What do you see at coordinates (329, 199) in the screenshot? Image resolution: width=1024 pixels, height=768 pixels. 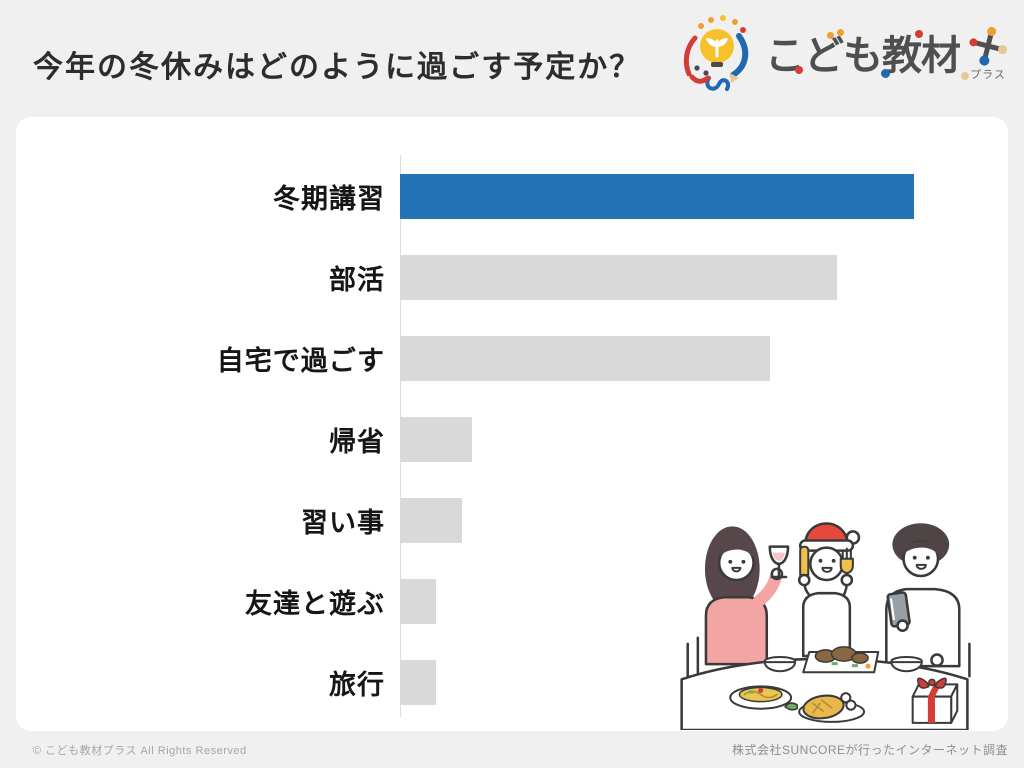 I see `category-label: 冬期講習` at bounding box center [329, 199].